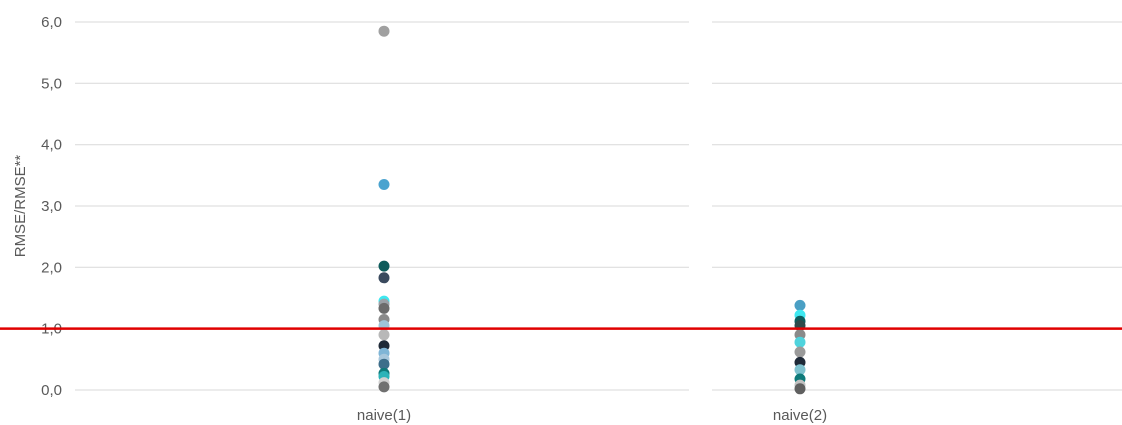 Image resolution: width=1122 pixels, height=425 pixels. What do you see at coordinates (800, 415) in the screenshot?
I see `category-label-naive-2: naive(2)` at bounding box center [800, 415].